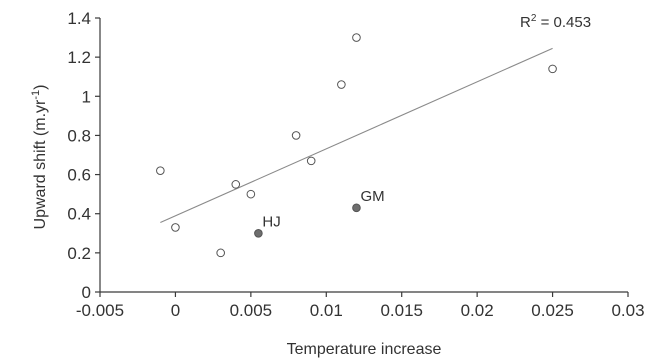 The height and width of the screenshot is (361, 649). Describe the element at coordinates (175, 310) in the screenshot. I see `x-tick-label: 0` at that location.